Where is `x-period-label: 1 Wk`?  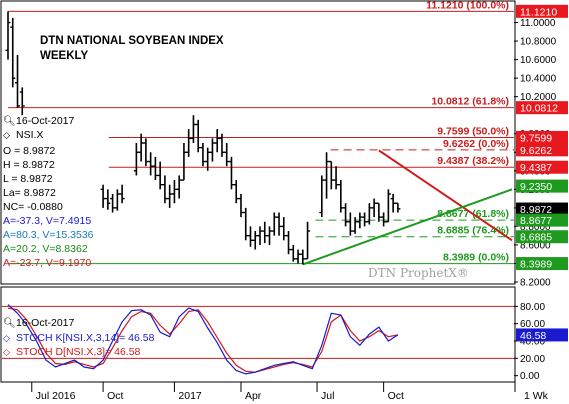
x-period-label: 1 Wk is located at coordinates (536, 396).